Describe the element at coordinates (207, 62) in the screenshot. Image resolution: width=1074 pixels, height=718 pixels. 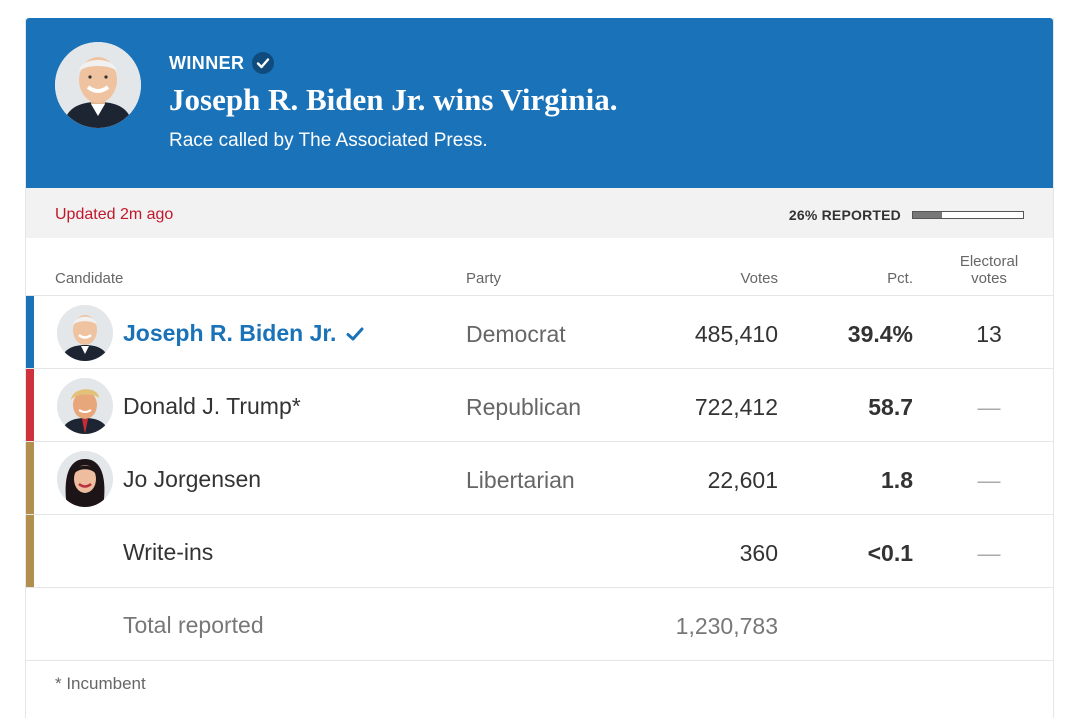
I see `winner-label: WINNER` at that location.